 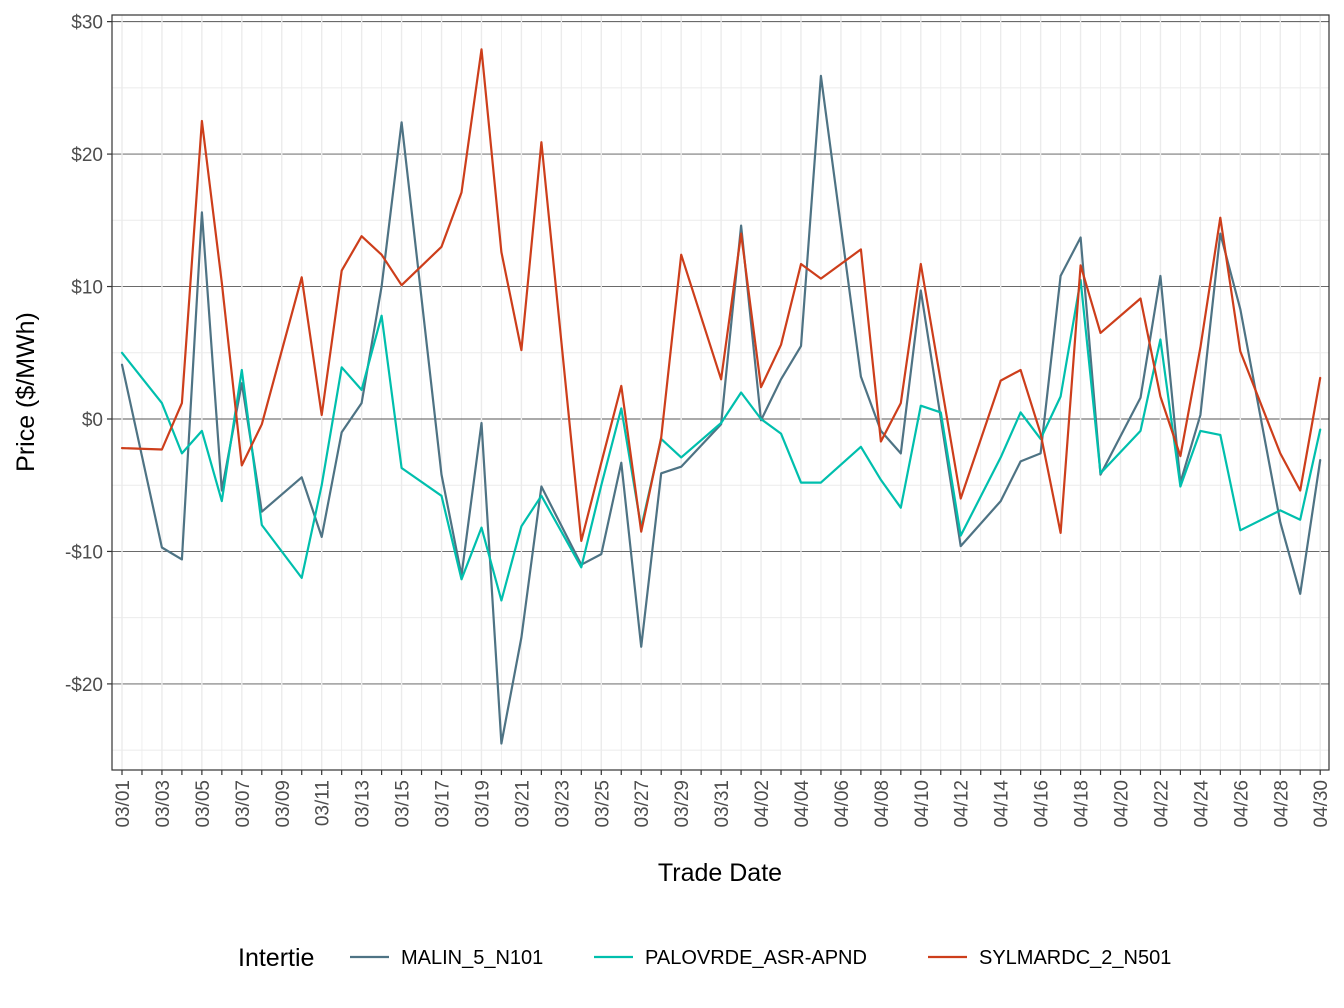 I want to click on x-tick-label: 03/17, so click(x=443, y=804).